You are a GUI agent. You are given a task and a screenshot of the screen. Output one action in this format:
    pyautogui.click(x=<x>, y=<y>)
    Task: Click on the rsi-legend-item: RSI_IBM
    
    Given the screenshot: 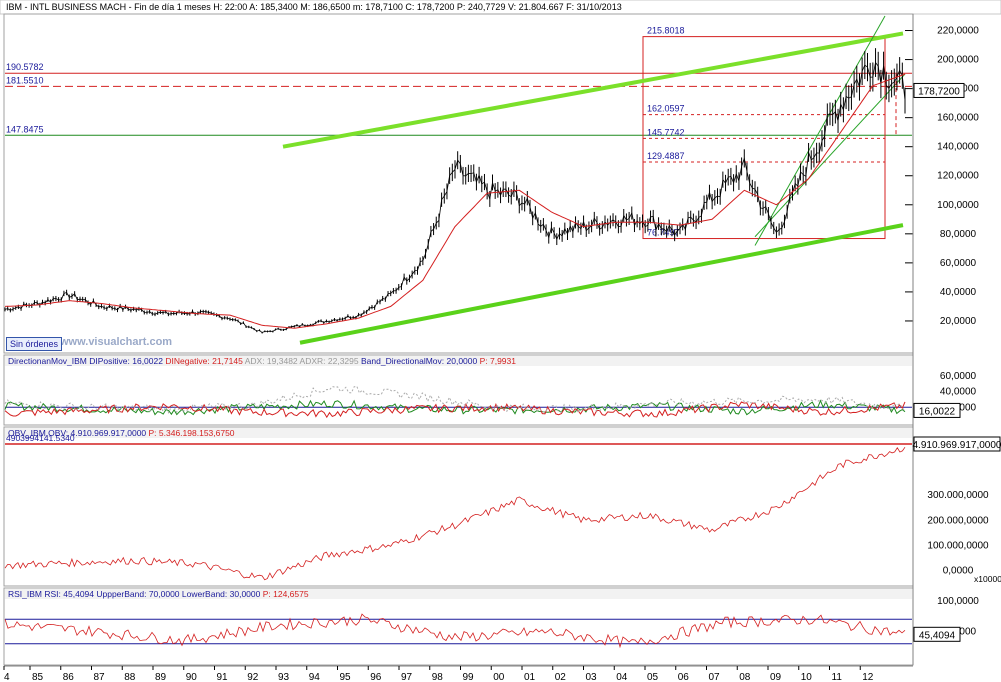 What is the action you would take?
    pyautogui.click(x=25, y=594)
    